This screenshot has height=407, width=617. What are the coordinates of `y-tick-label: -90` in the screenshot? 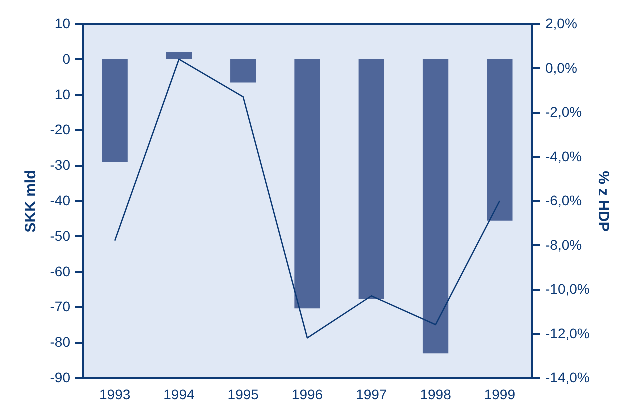 It's located at (60, 378).